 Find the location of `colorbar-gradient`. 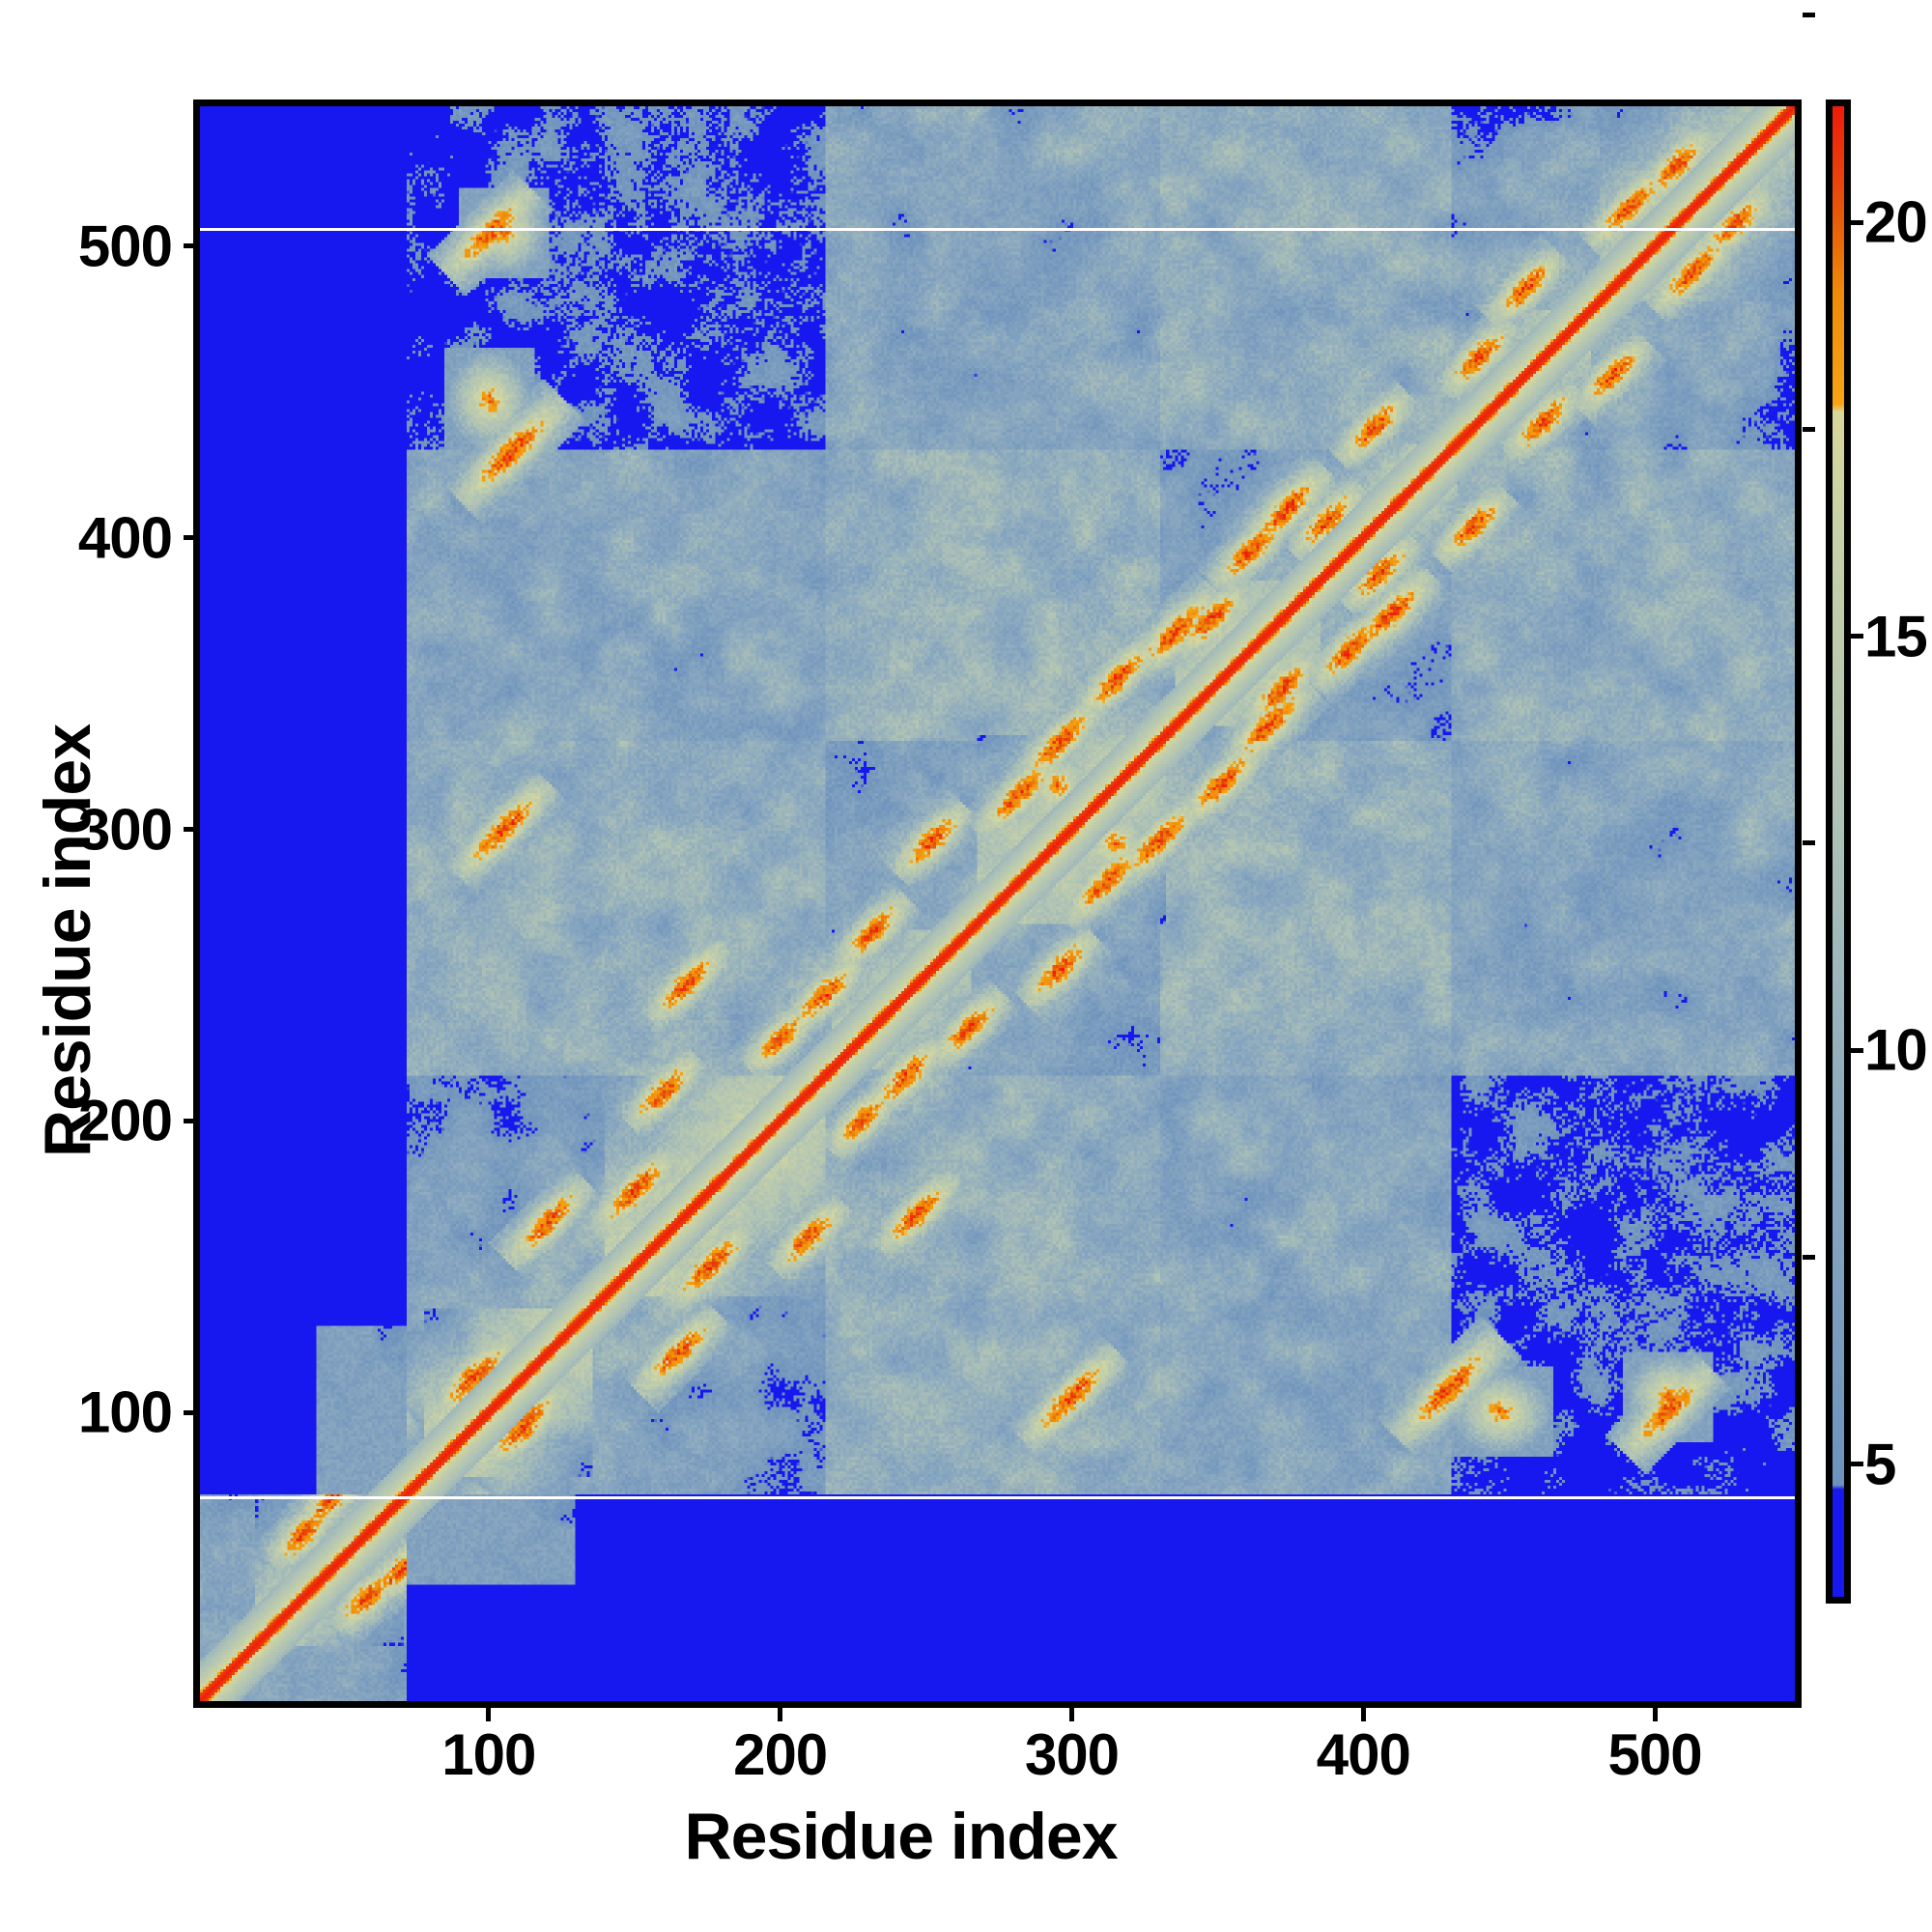

colorbar-gradient is located at coordinates (1838, 851).